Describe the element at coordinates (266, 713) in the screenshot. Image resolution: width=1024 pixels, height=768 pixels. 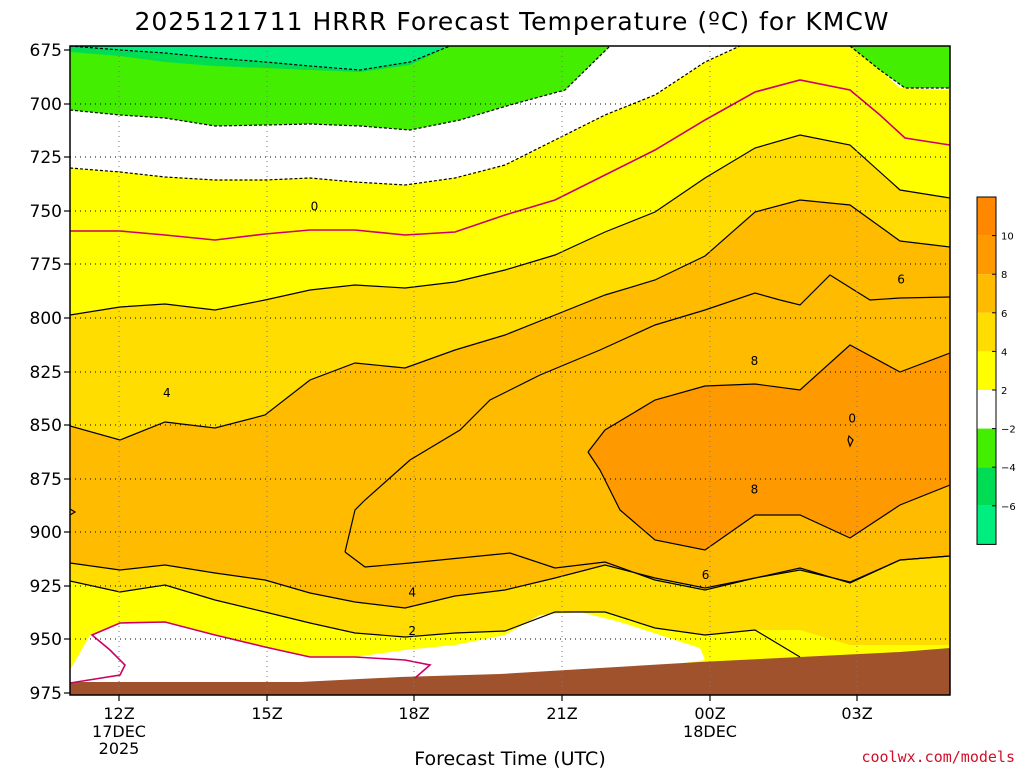
I see `x-tick-label: 15Z` at that location.